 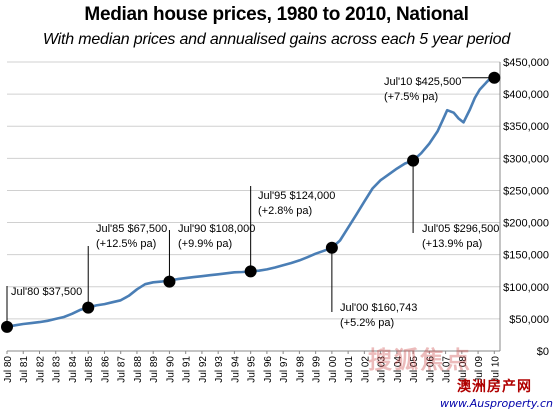 What do you see at coordinates (543, 352) in the screenshot?
I see `y-tick-label: $0` at bounding box center [543, 352].